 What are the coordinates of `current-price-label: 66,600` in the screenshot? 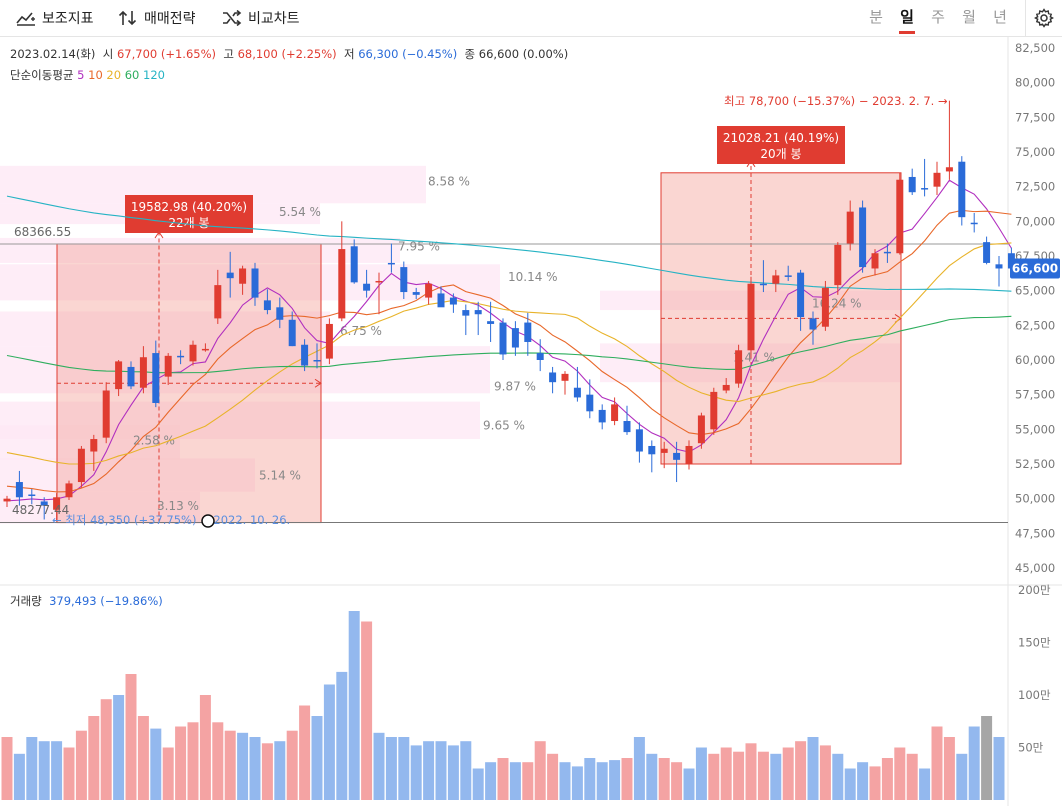 It's located at (1035, 268).